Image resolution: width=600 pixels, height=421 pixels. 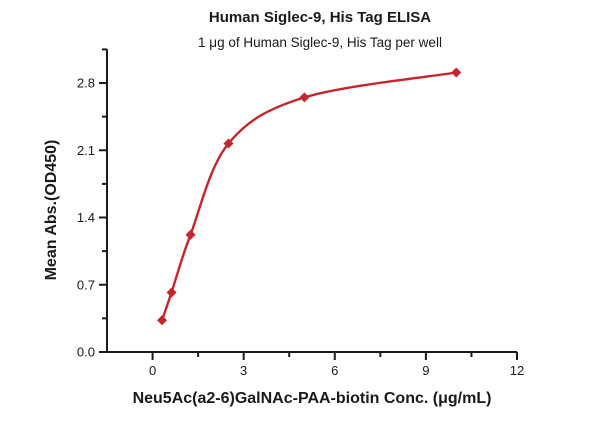 What do you see at coordinates (517, 370) in the screenshot?
I see `x-tick-label: 12` at bounding box center [517, 370].